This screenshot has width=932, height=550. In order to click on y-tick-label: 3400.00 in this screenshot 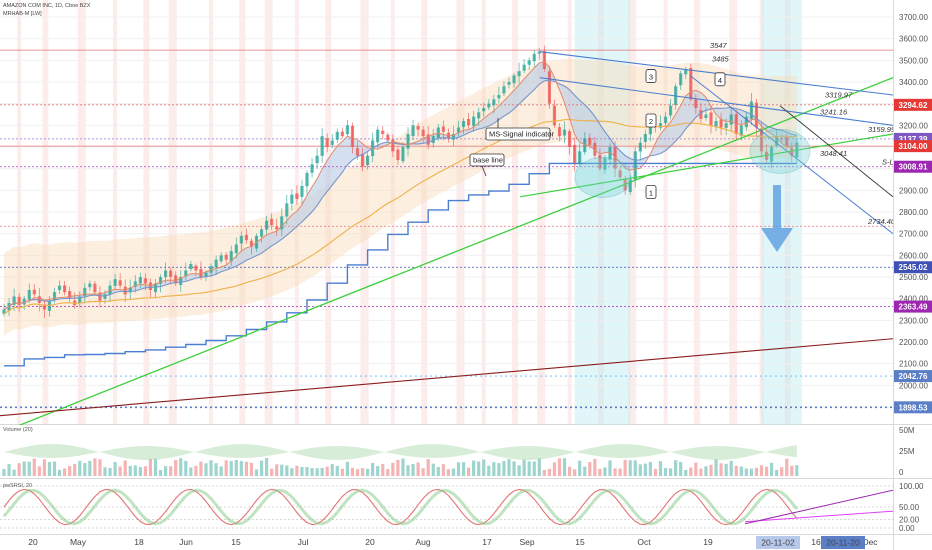, I will do `click(913, 82)`.